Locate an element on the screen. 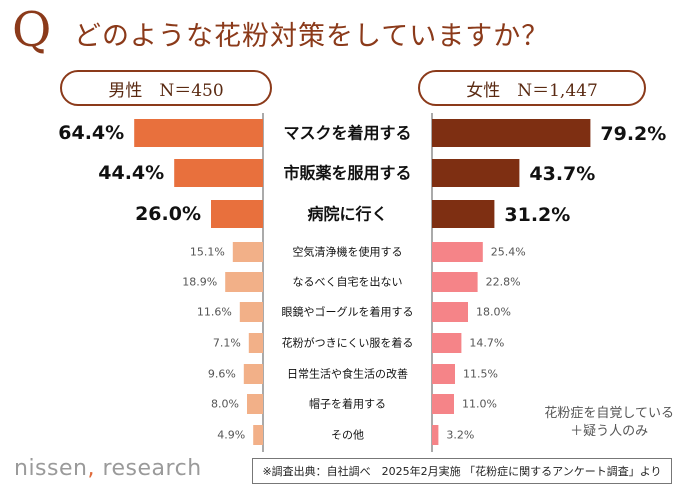 The image size is (700, 500). category-label-0: マスクを着用する is located at coordinates (347, 133).